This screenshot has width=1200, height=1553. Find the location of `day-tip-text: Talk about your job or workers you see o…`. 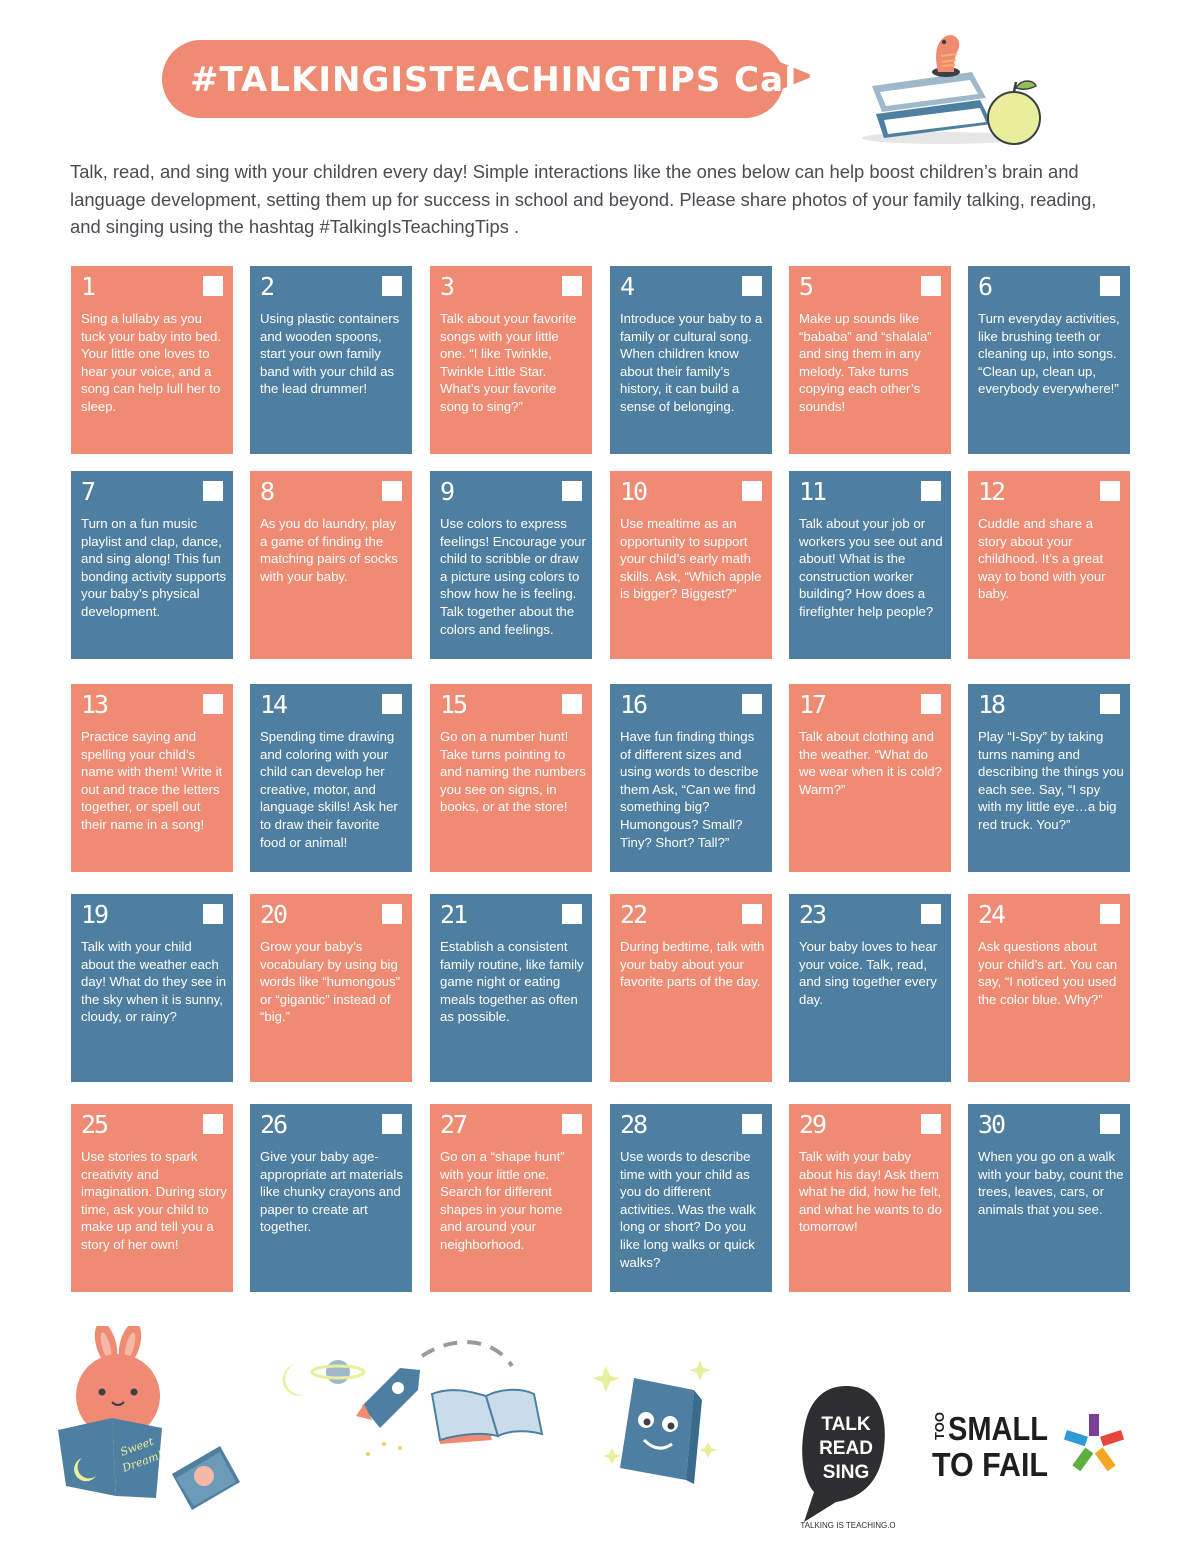

day-tip-text: Talk about your job or workers you see o… is located at coordinates (871, 567).